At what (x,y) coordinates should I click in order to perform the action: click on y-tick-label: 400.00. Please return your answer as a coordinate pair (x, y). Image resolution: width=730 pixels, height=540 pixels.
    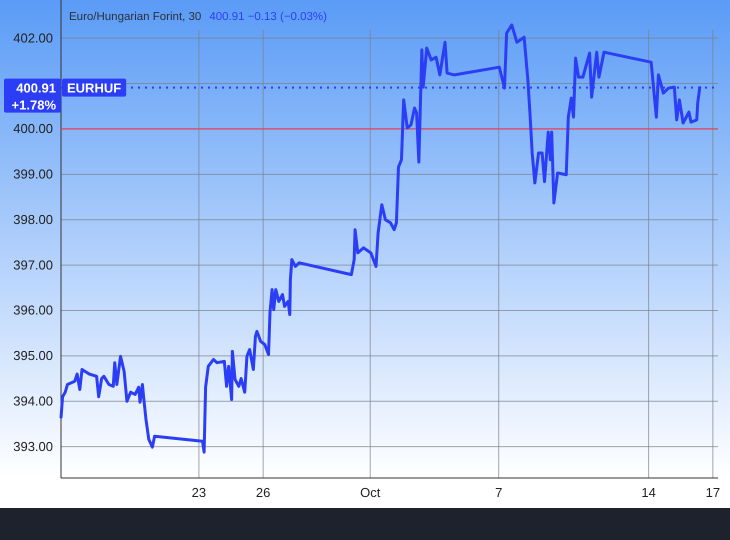
    Looking at the image, I should click on (33, 128).